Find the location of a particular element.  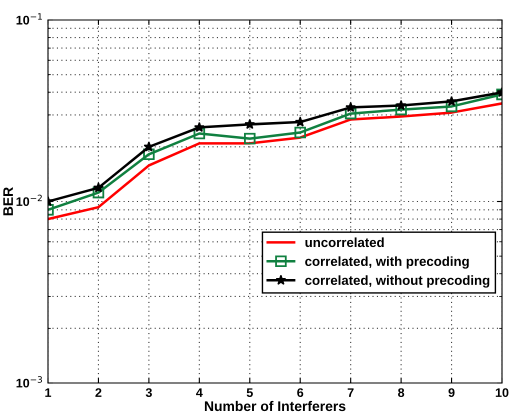

x-tick-label: 3 is located at coordinates (149, 393).